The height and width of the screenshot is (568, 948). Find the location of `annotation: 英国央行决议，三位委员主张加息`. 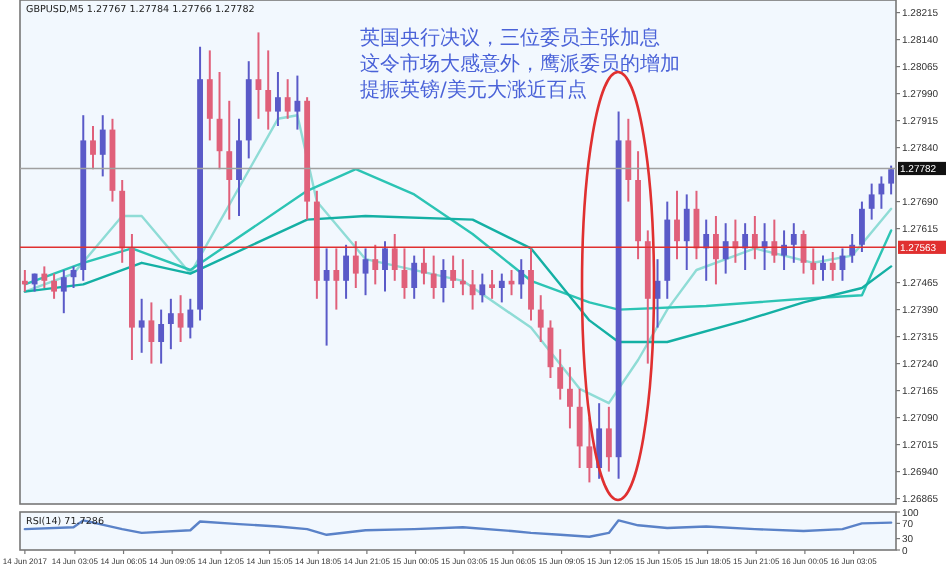

annotation: 英国央行决议，三位委员主张加息 is located at coordinates (510, 38).